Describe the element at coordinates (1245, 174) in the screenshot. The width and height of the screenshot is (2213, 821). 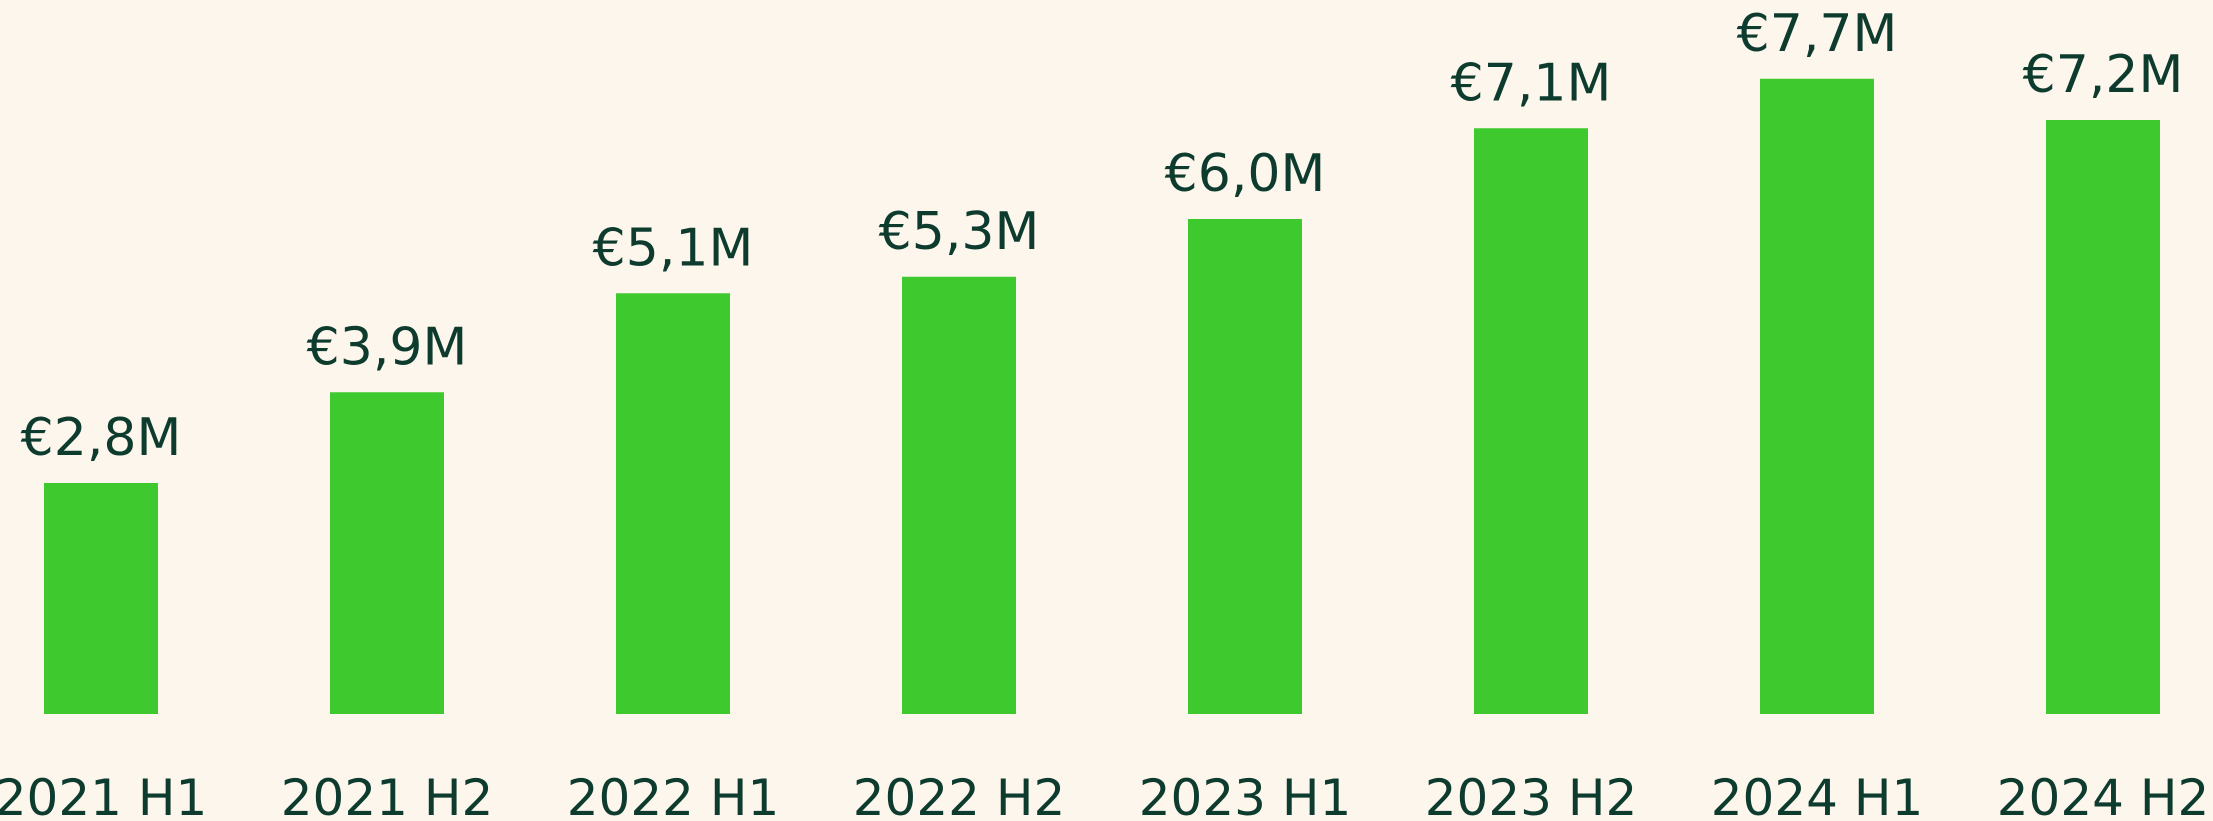
I see `value-label: €6,0M` at that location.